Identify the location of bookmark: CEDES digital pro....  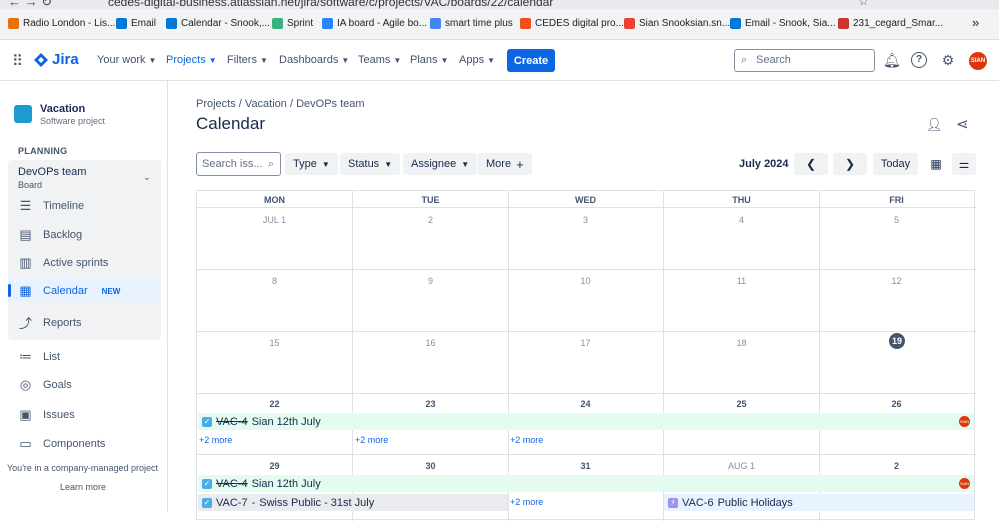
(572, 23).